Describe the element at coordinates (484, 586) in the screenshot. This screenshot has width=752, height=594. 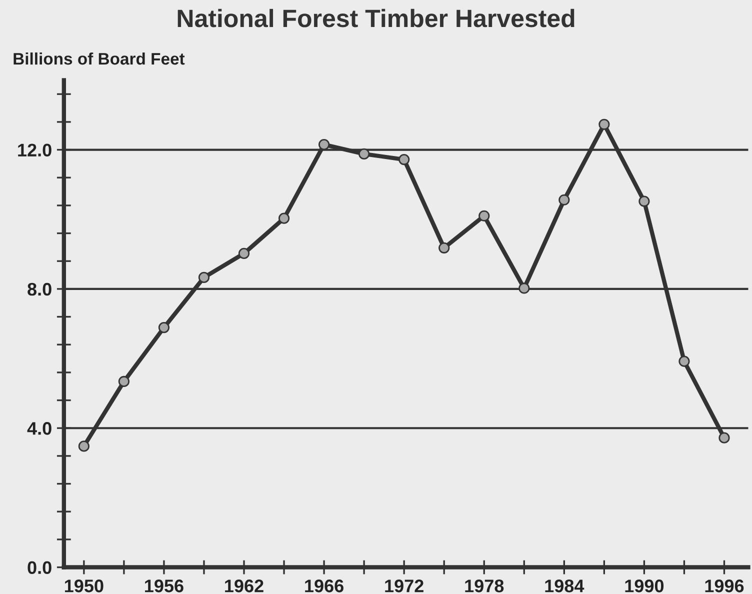
I see `x-tick-label: 1978` at that location.